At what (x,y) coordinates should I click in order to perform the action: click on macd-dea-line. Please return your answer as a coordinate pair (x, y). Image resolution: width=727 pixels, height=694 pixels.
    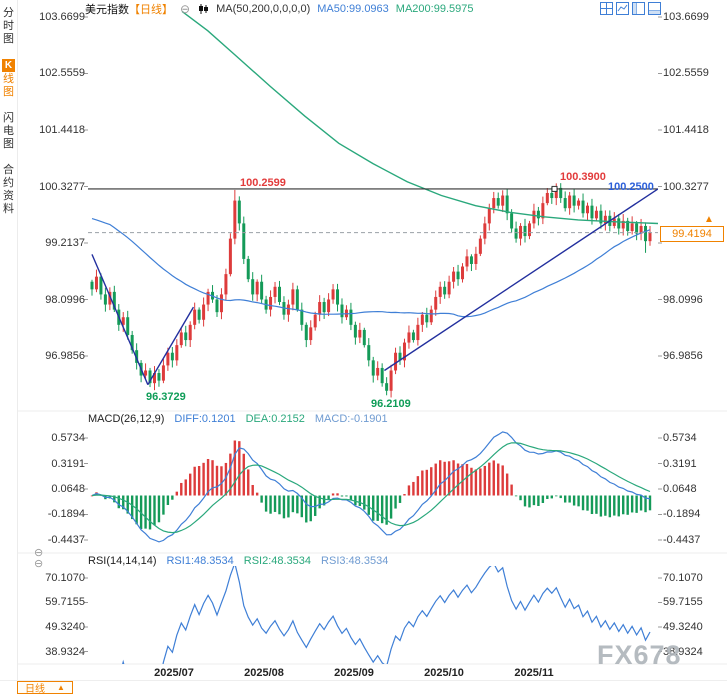
    Looking at the image, I should click on (371, 488).